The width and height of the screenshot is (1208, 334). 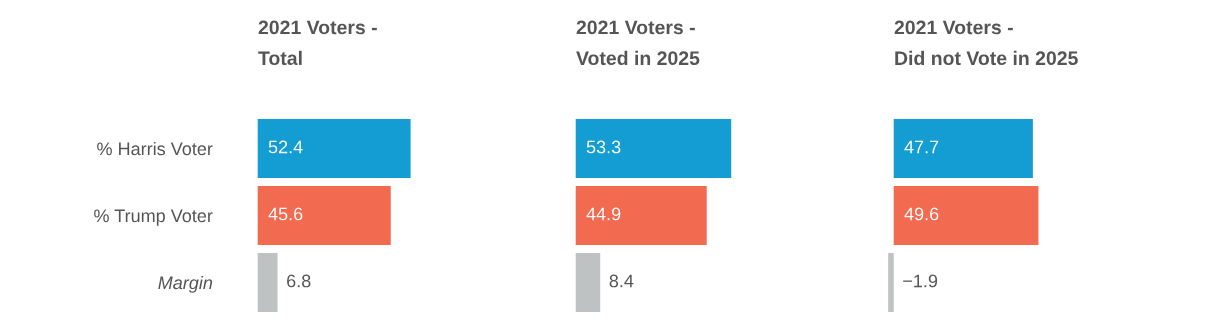 I want to click on y-tick-label: % Harris Voter, so click(x=155, y=148).